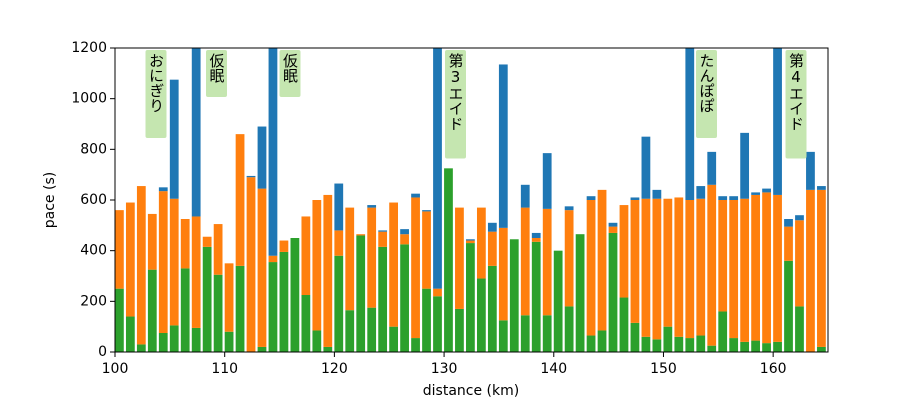 This screenshot has height=406, width=920. What do you see at coordinates (93, 200) in the screenshot?
I see `y-tick-label: 600` at bounding box center [93, 200].